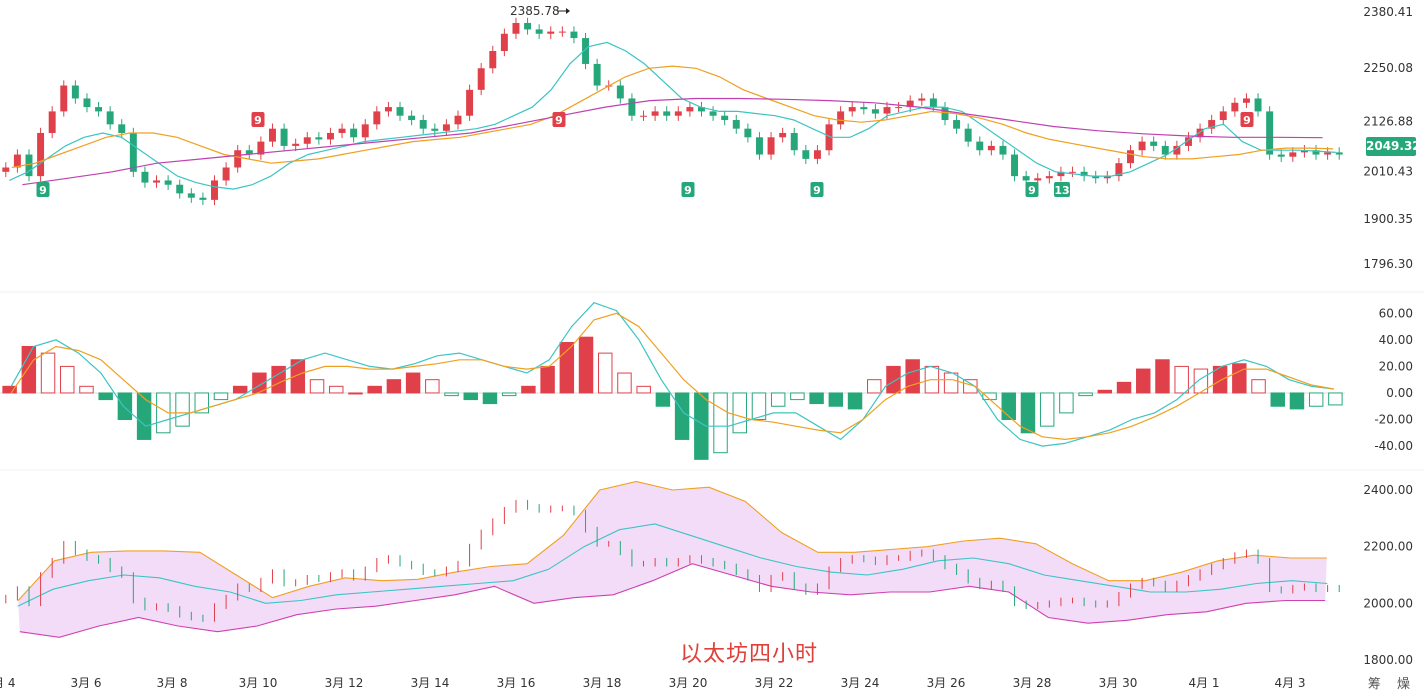  Describe the element at coordinates (1388, 68) in the screenshot. I see `y-tick-label: 2250.08` at that location.